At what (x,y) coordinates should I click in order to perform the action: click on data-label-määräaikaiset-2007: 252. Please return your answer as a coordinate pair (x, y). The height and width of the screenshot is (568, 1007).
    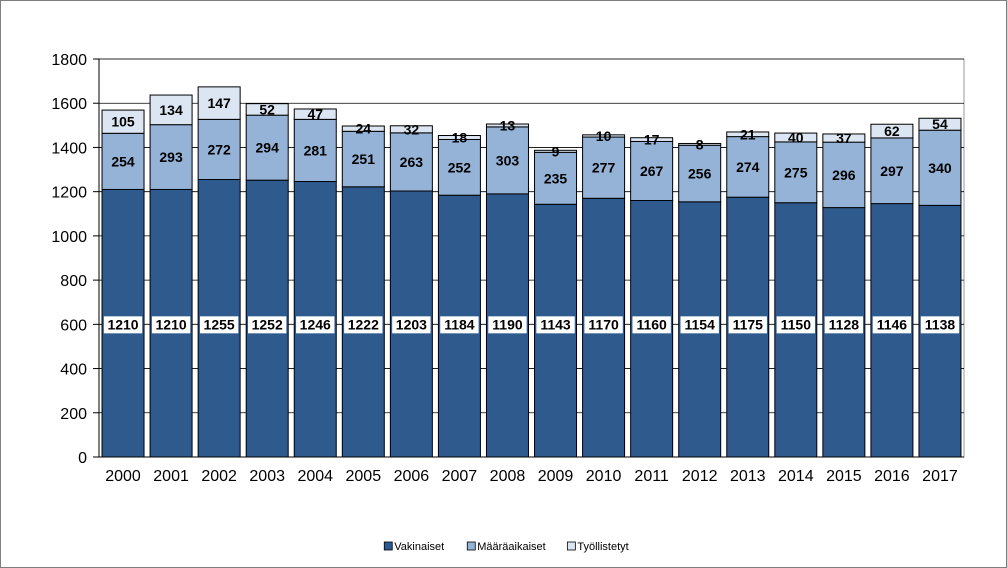
    Looking at the image, I should click on (460, 167).